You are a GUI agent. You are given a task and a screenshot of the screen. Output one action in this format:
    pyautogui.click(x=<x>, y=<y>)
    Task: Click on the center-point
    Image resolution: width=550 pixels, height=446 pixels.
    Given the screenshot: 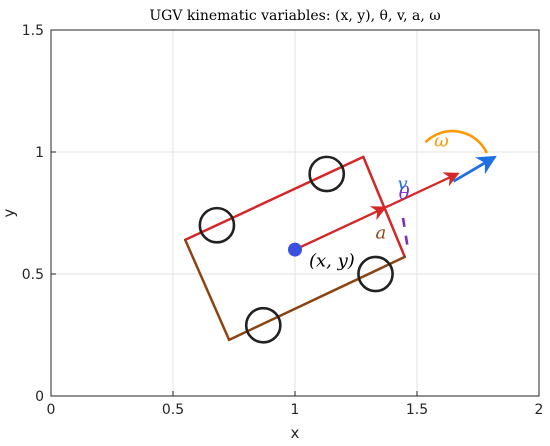 What is the action you would take?
    pyautogui.click(x=295, y=249)
    